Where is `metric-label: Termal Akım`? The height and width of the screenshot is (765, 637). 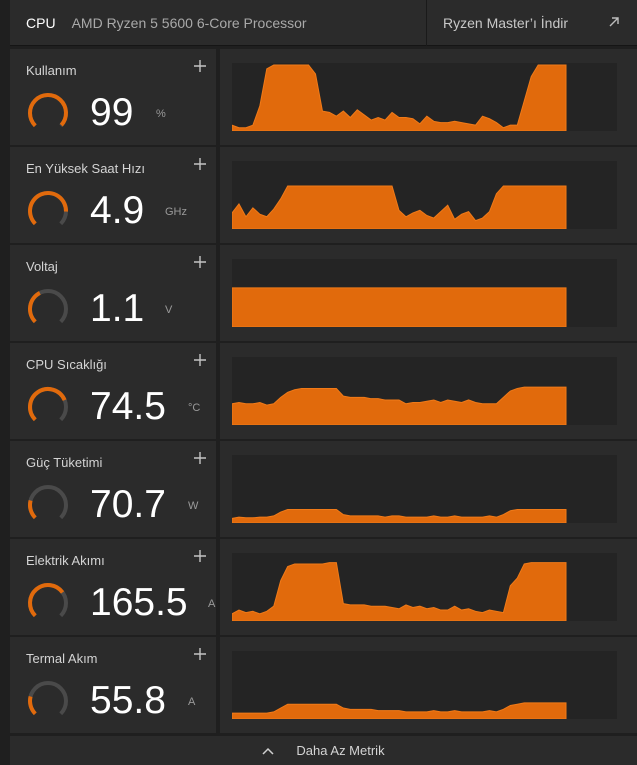
metric-label: Termal Akım is located at coordinates (62, 658).